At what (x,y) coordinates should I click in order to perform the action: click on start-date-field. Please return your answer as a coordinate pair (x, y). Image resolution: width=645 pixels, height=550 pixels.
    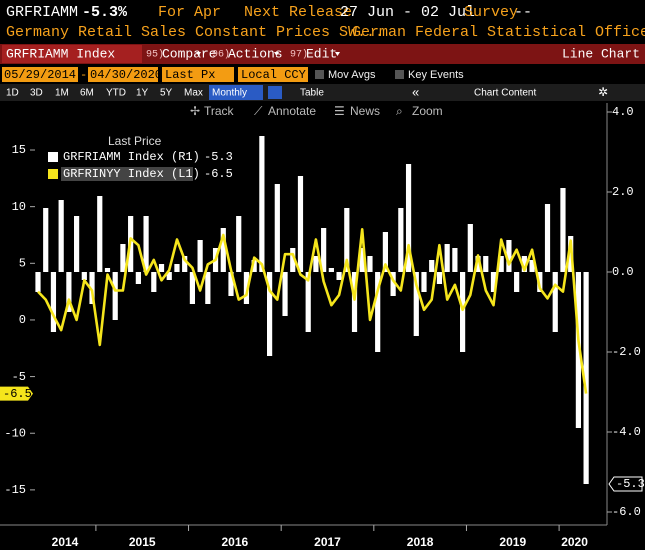
    Looking at the image, I should click on (40, 74).